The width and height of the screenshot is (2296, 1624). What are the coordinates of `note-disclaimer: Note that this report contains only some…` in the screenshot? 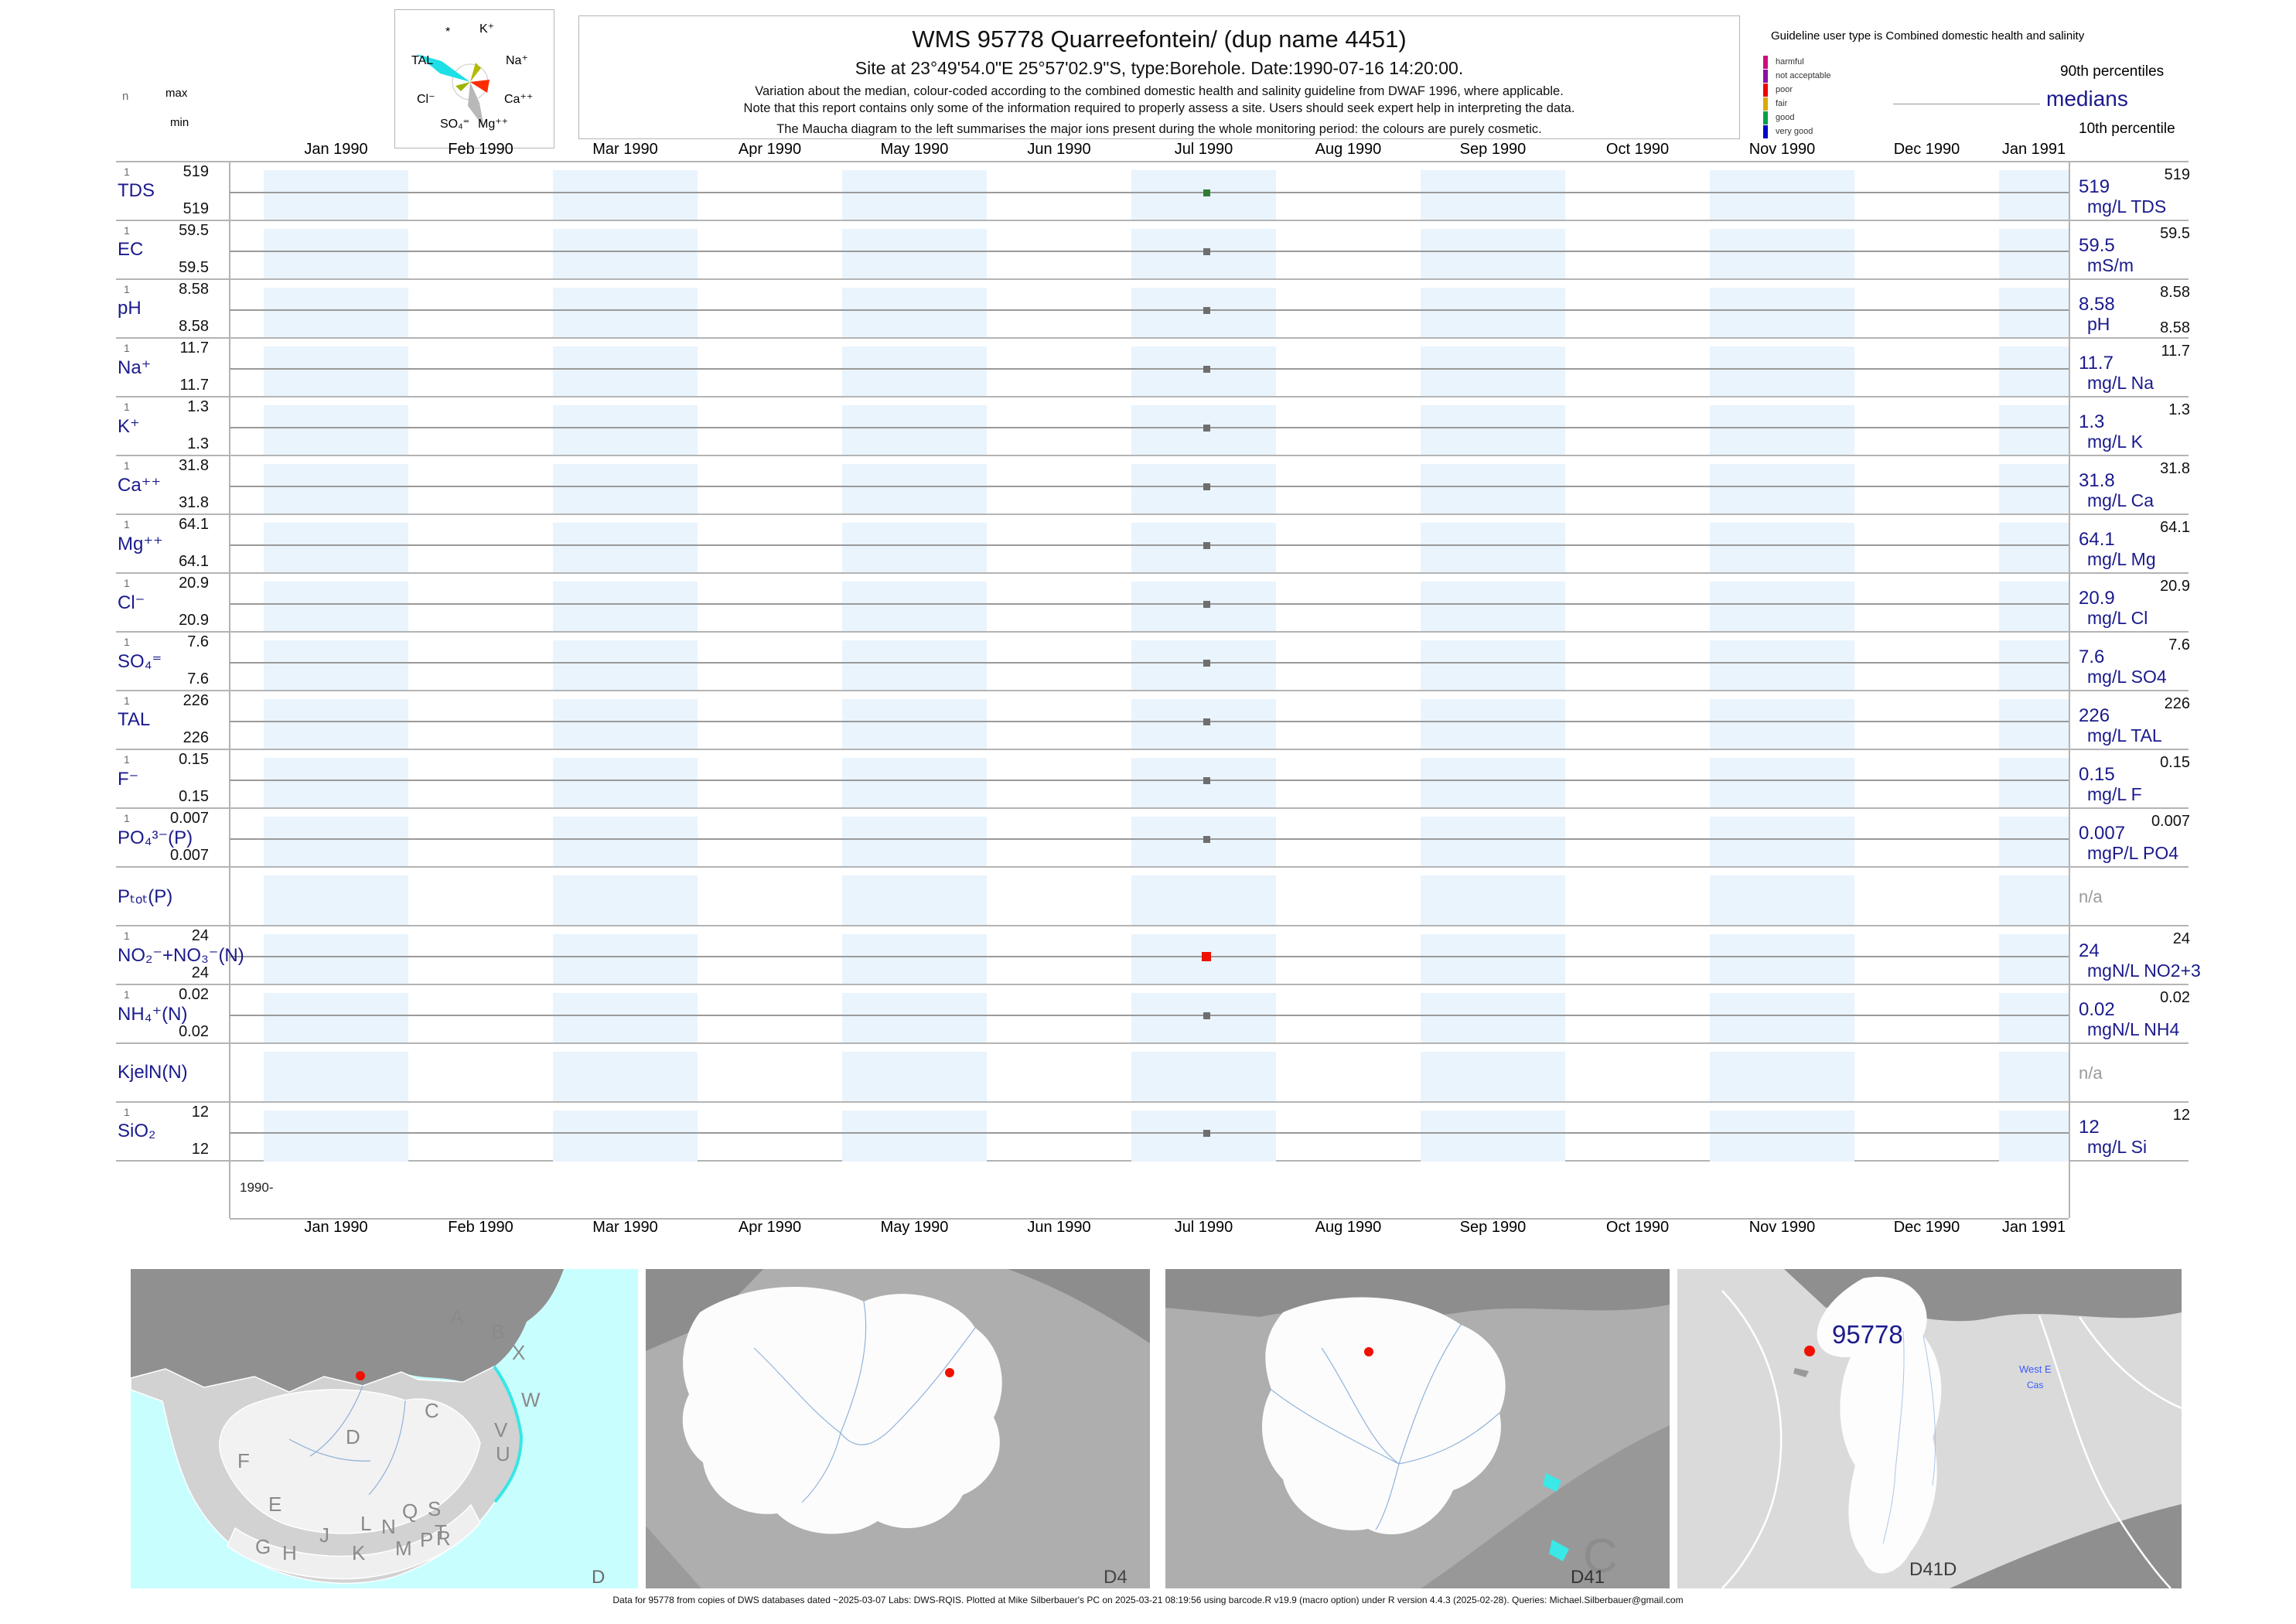 It's located at (1159, 108).